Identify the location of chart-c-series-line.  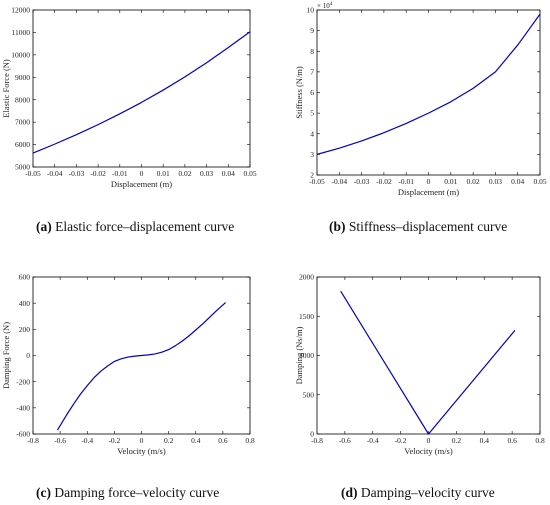
(141, 366).